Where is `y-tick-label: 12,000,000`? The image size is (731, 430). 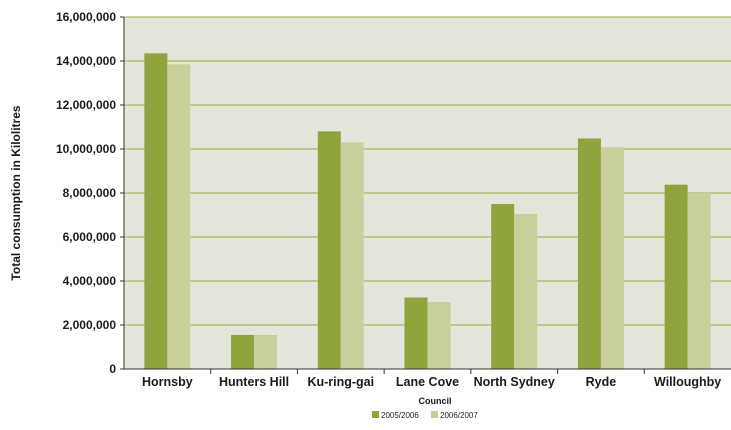 y-tick-label: 12,000,000 is located at coordinates (86, 105).